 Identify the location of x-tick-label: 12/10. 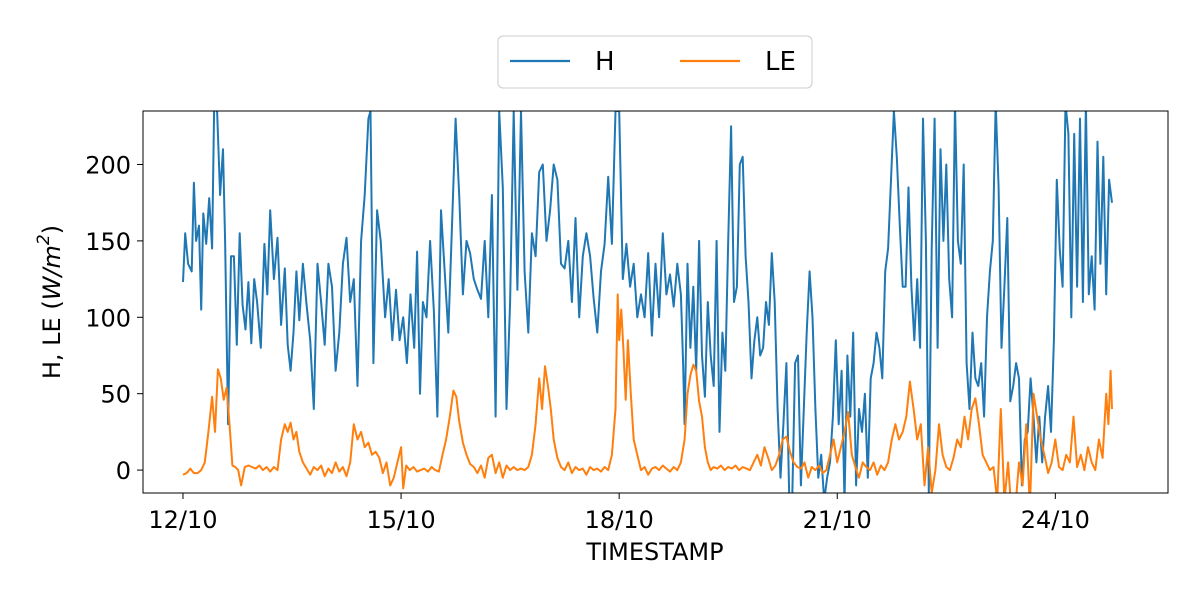
(182, 520).